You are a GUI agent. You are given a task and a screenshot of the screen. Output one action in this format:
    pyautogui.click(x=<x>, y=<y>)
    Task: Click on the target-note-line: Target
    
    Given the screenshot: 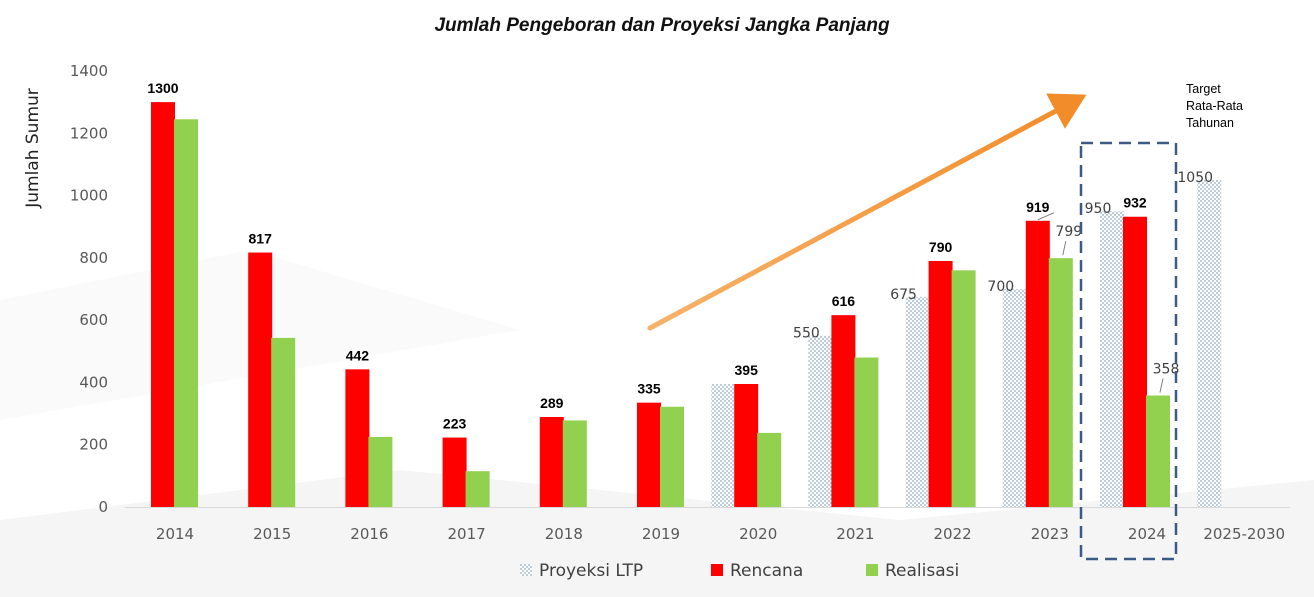 What is the action you would take?
    pyautogui.click(x=1203, y=89)
    